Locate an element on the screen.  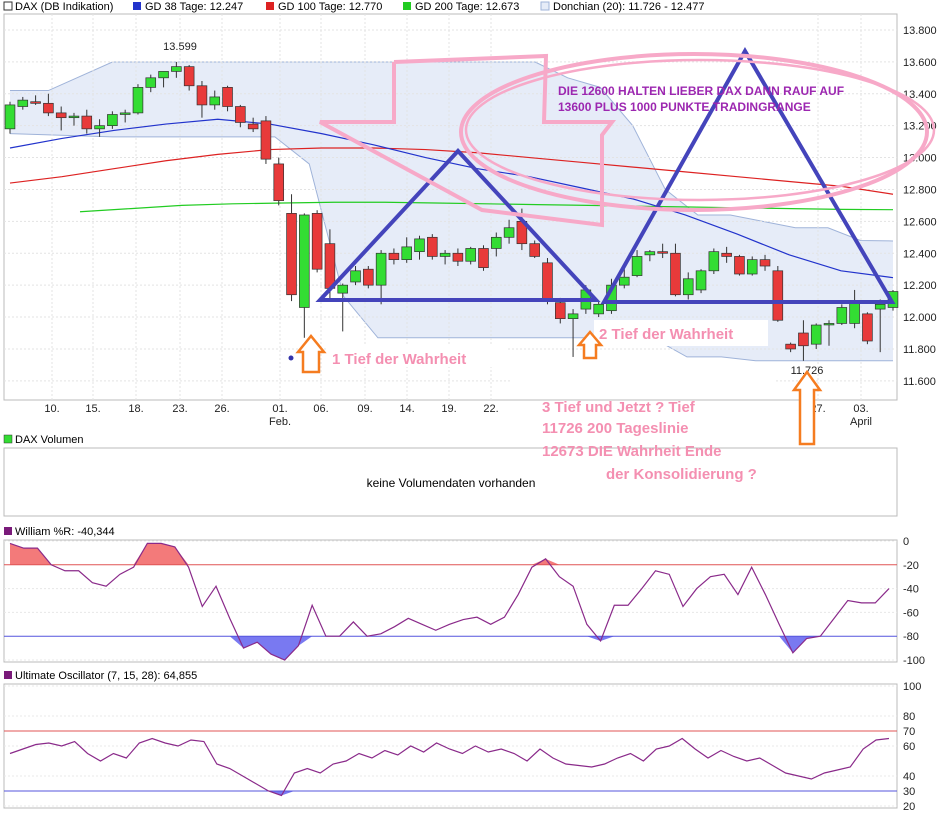
tief2-label: 2 Tief der Wahrheit is located at coordinates (666, 334).